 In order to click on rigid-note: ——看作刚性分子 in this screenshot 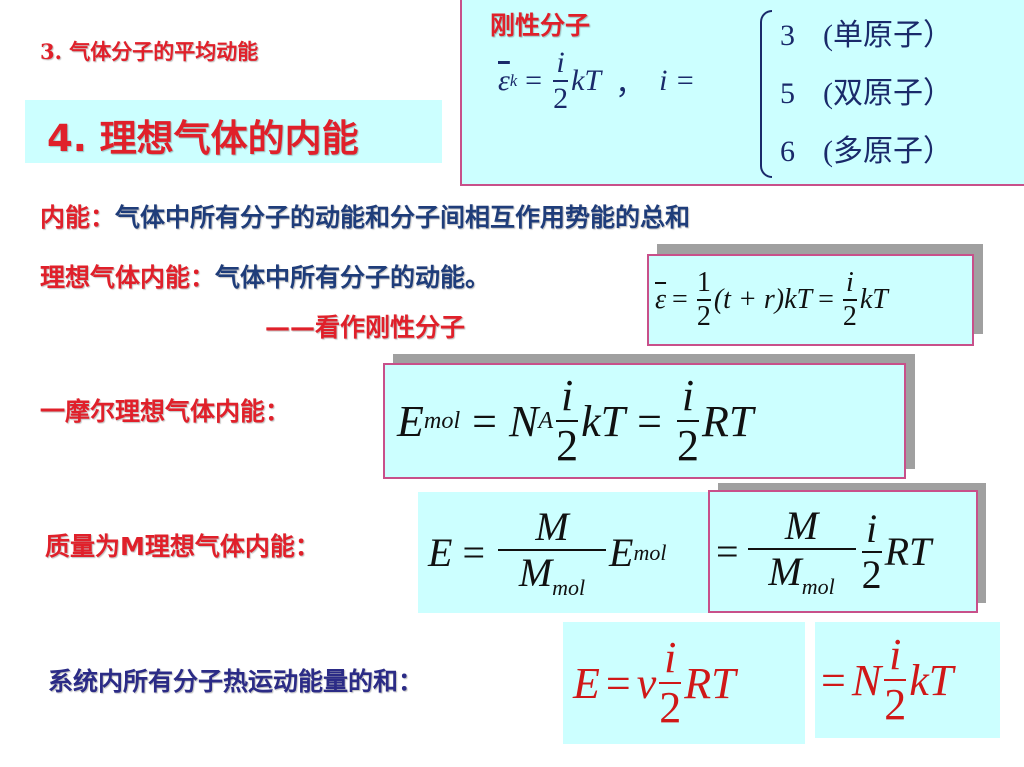, I will do `click(365, 327)`.